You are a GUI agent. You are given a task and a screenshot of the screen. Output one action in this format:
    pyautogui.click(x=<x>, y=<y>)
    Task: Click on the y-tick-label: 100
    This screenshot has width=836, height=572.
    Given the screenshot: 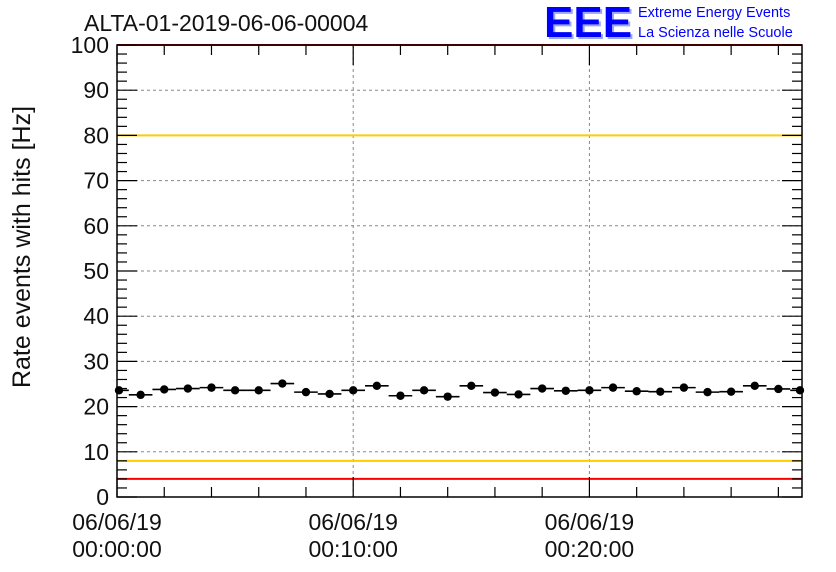 What is the action you would take?
    pyautogui.click(x=90, y=45)
    